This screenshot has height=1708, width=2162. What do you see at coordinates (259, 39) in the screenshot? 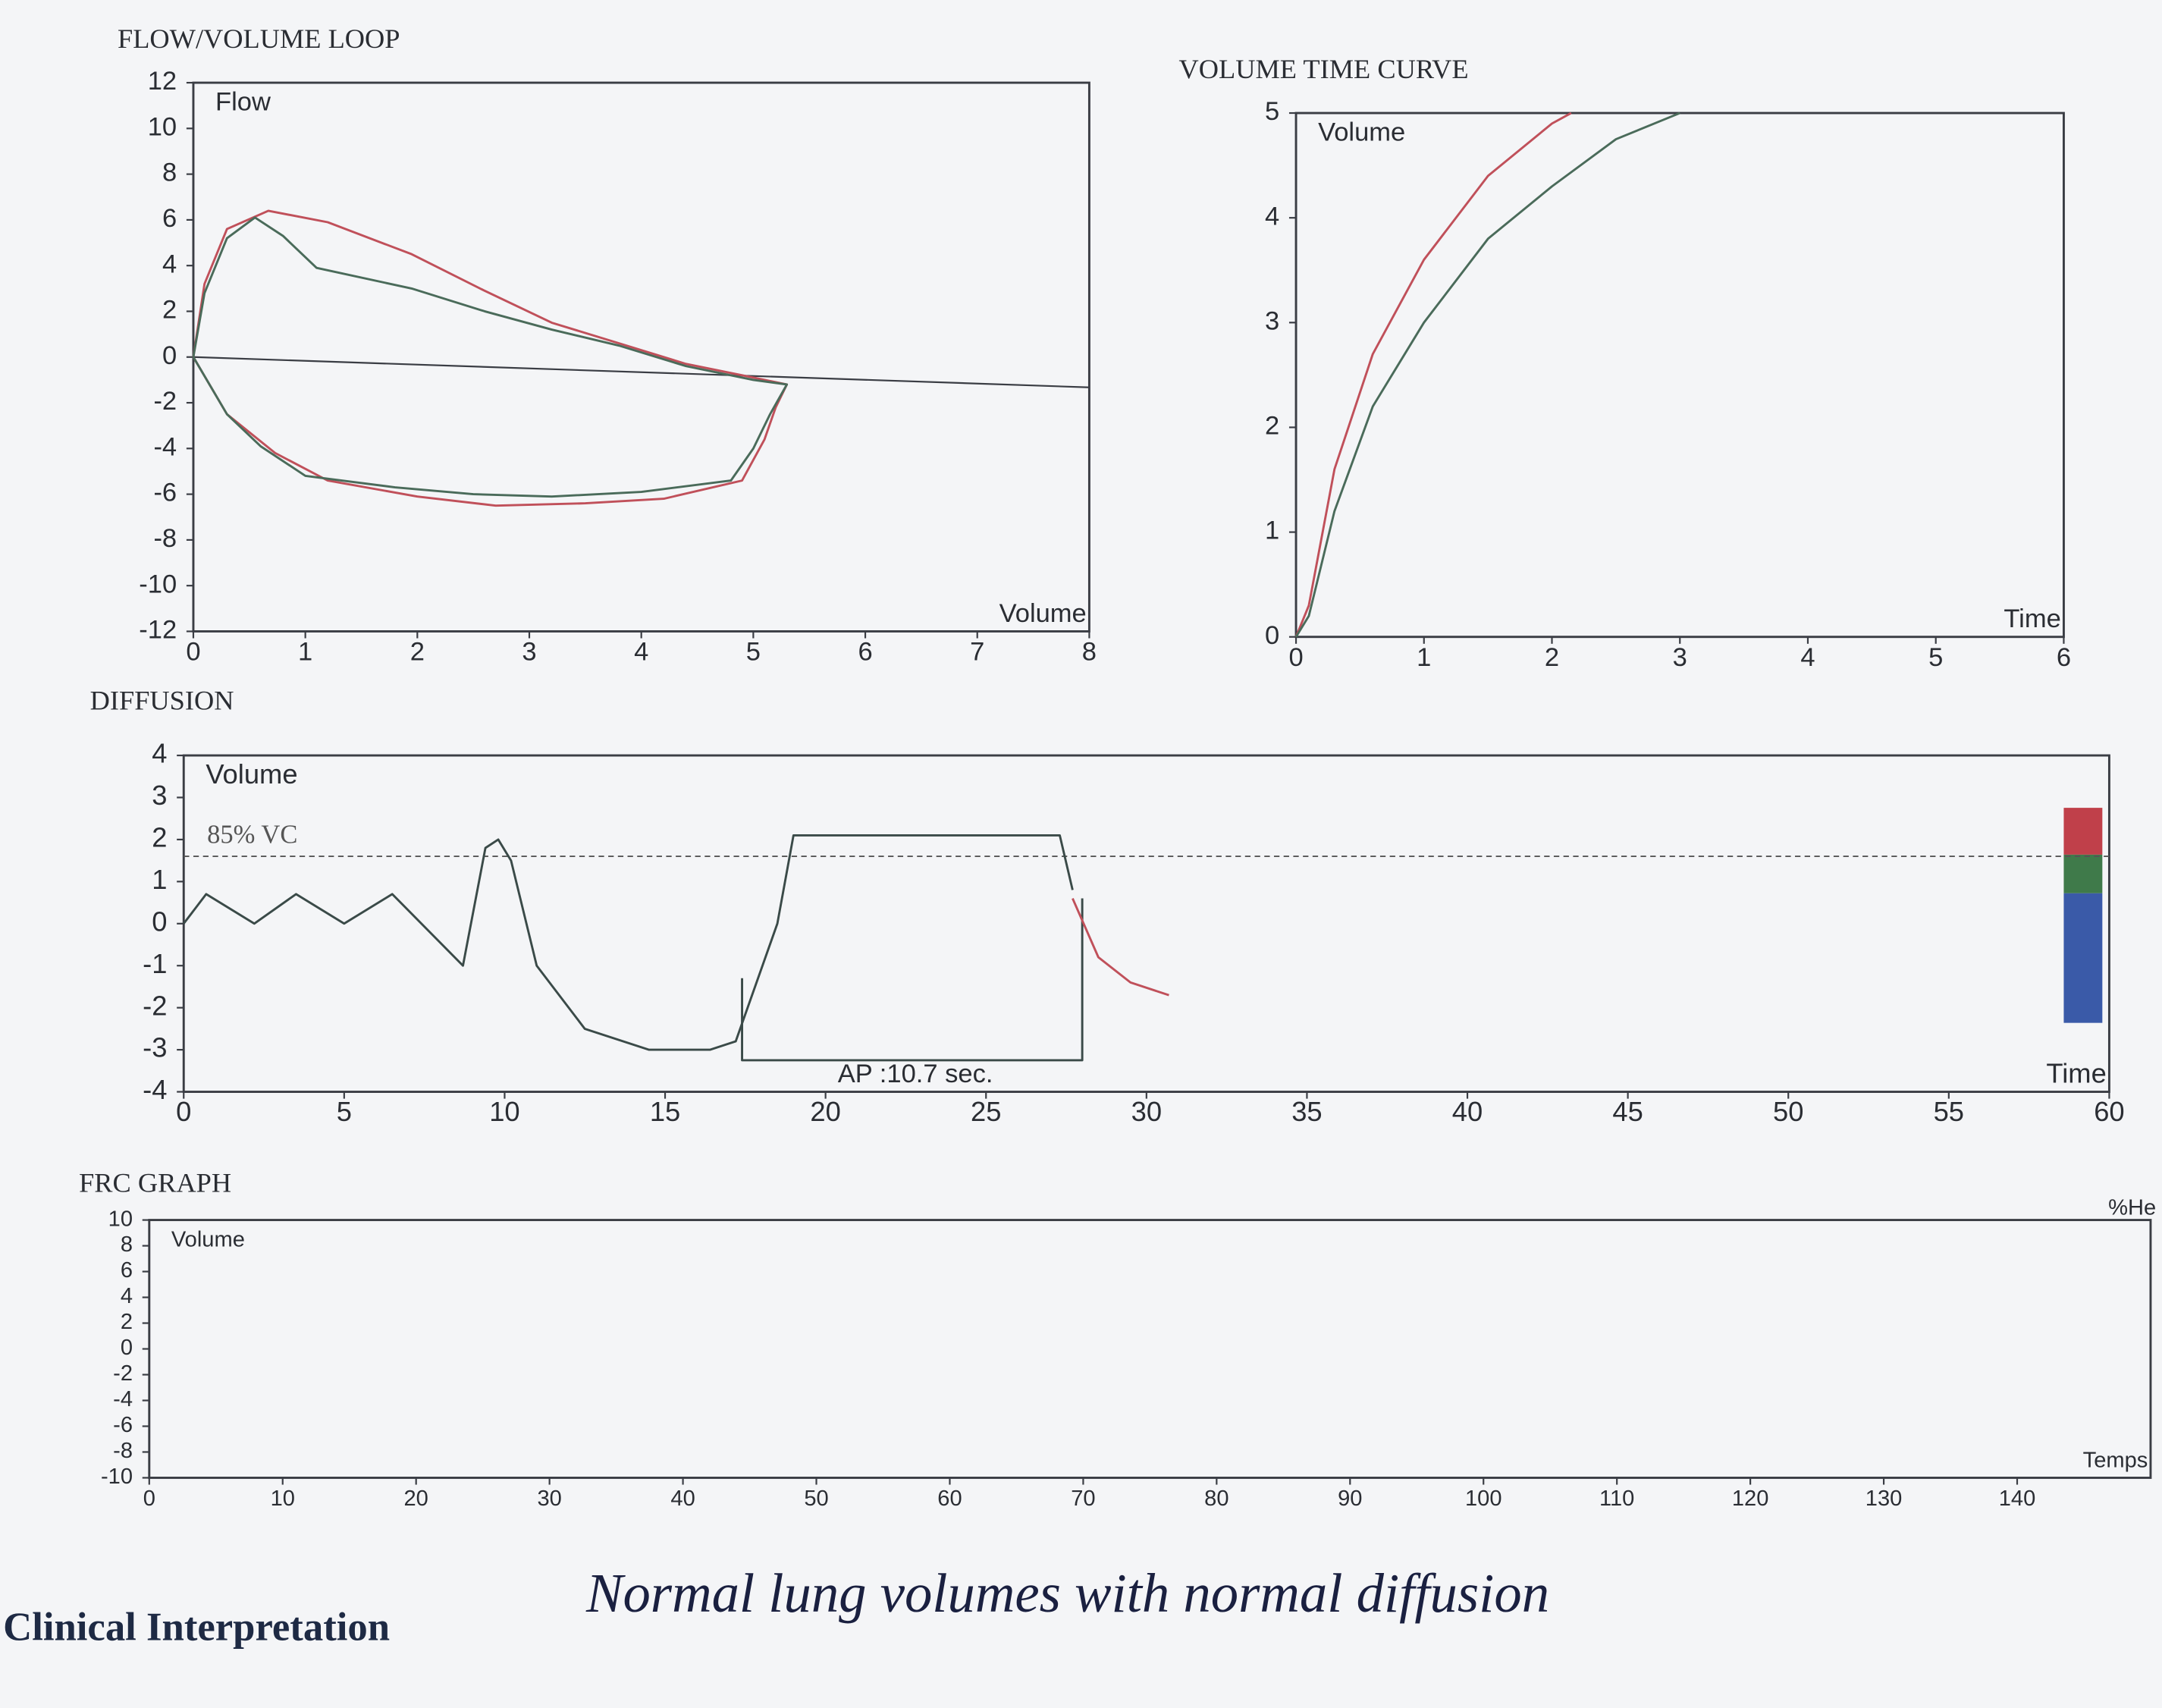
I see `chart-title: FLOW/VOLUME LOOP` at bounding box center [259, 39].